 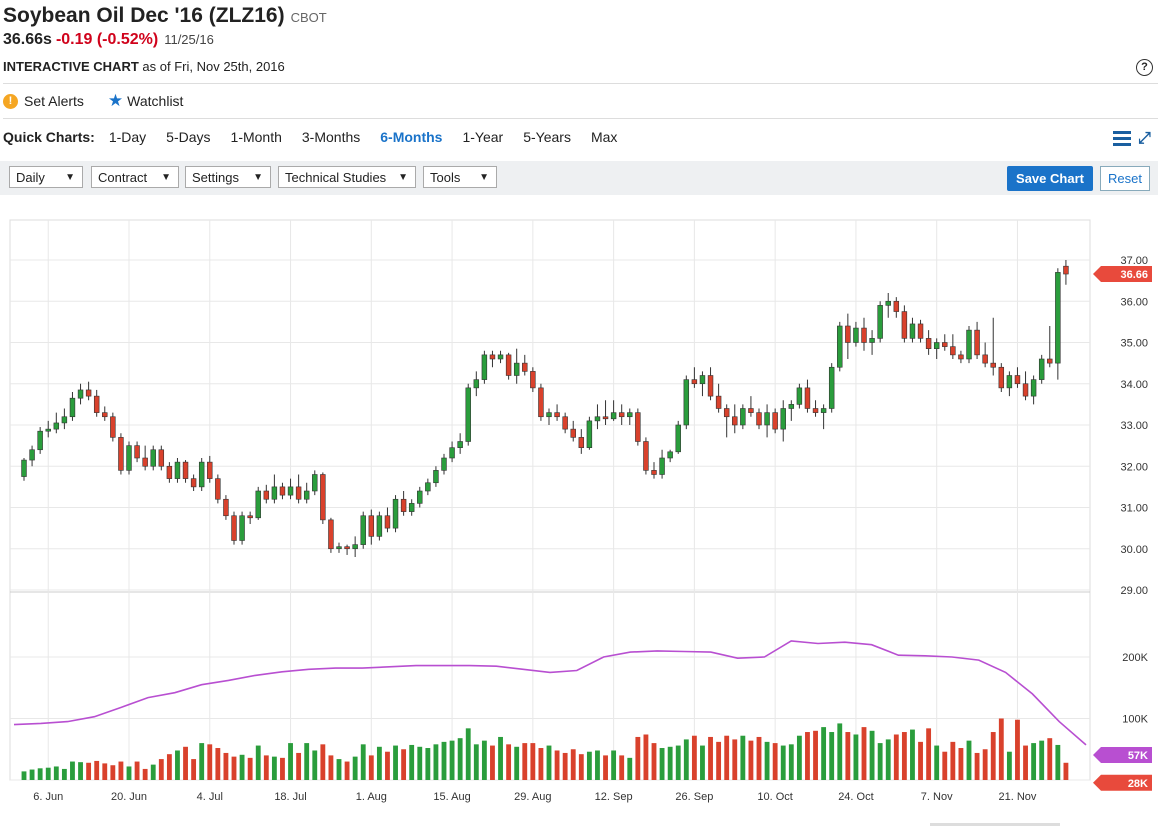 What do you see at coordinates (1144, 138) in the screenshot?
I see `expand-icon: ⤢` at bounding box center [1144, 138].